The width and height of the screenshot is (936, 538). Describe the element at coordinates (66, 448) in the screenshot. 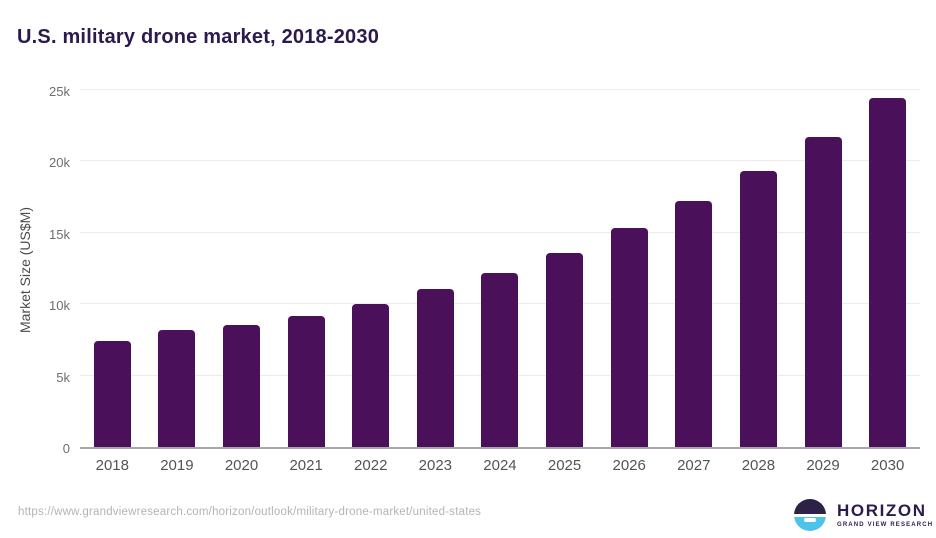

I see `y-tick-label-0: 0` at that location.